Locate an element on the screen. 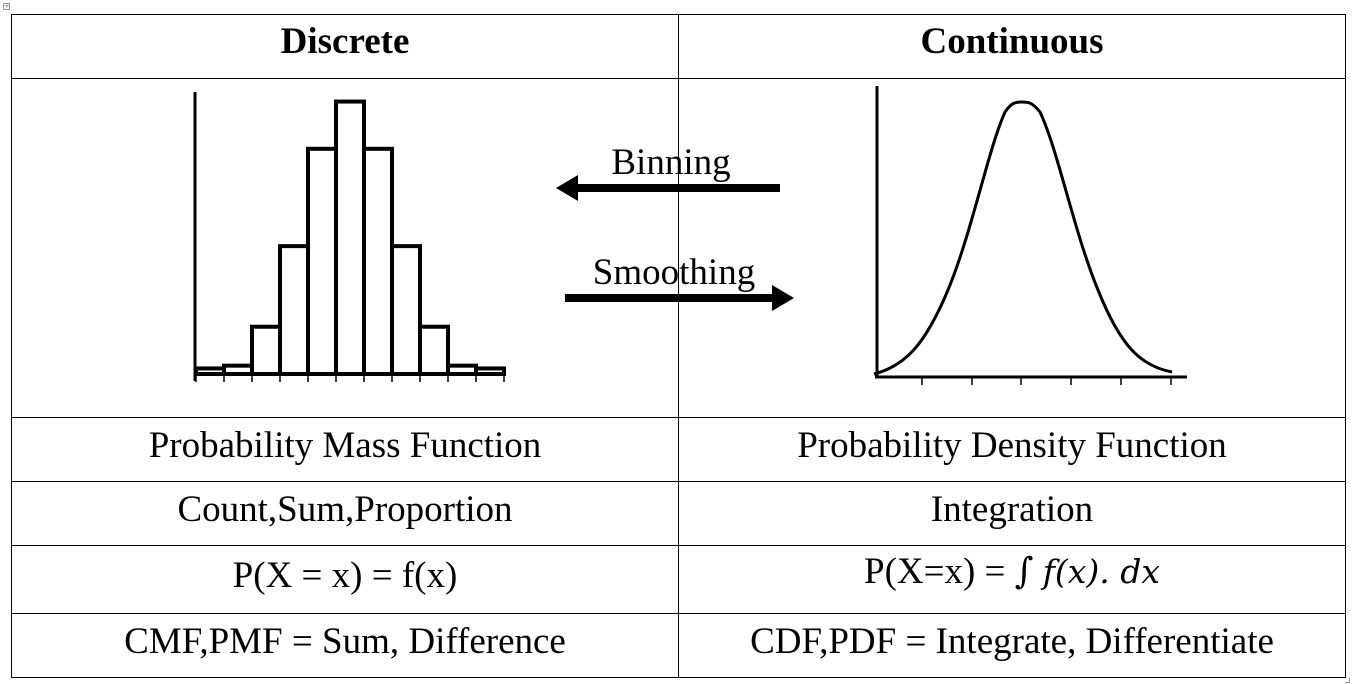 This screenshot has width=1358, height=684. table-row: Count,Sum,Proportion Integration is located at coordinates (678, 513).